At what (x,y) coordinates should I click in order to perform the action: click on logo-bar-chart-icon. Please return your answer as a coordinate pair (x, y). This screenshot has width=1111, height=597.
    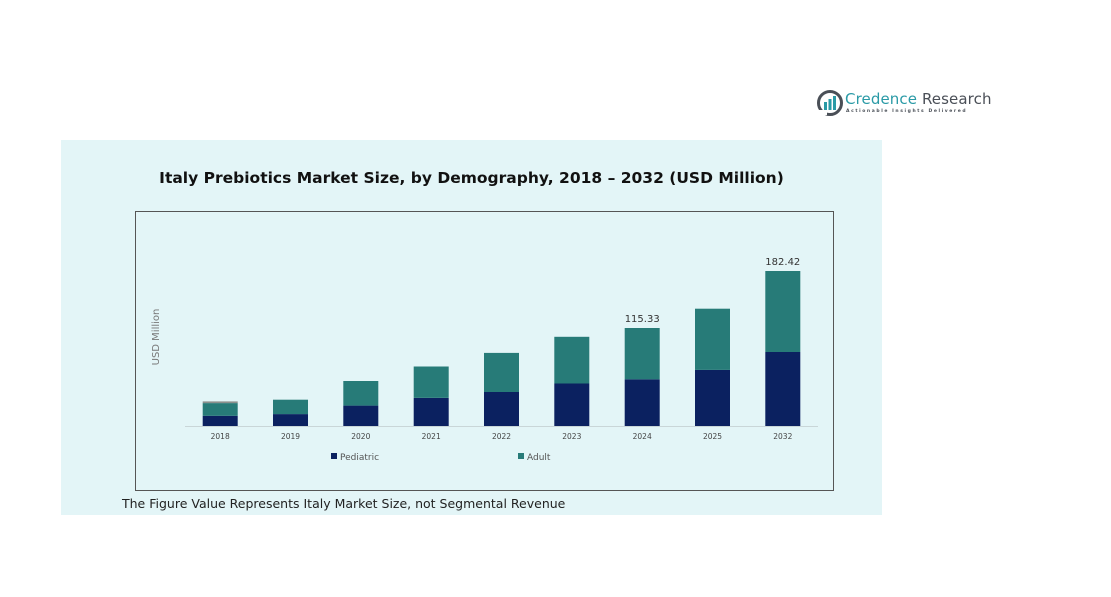
    Looking at the image, I should click on (830, 103).